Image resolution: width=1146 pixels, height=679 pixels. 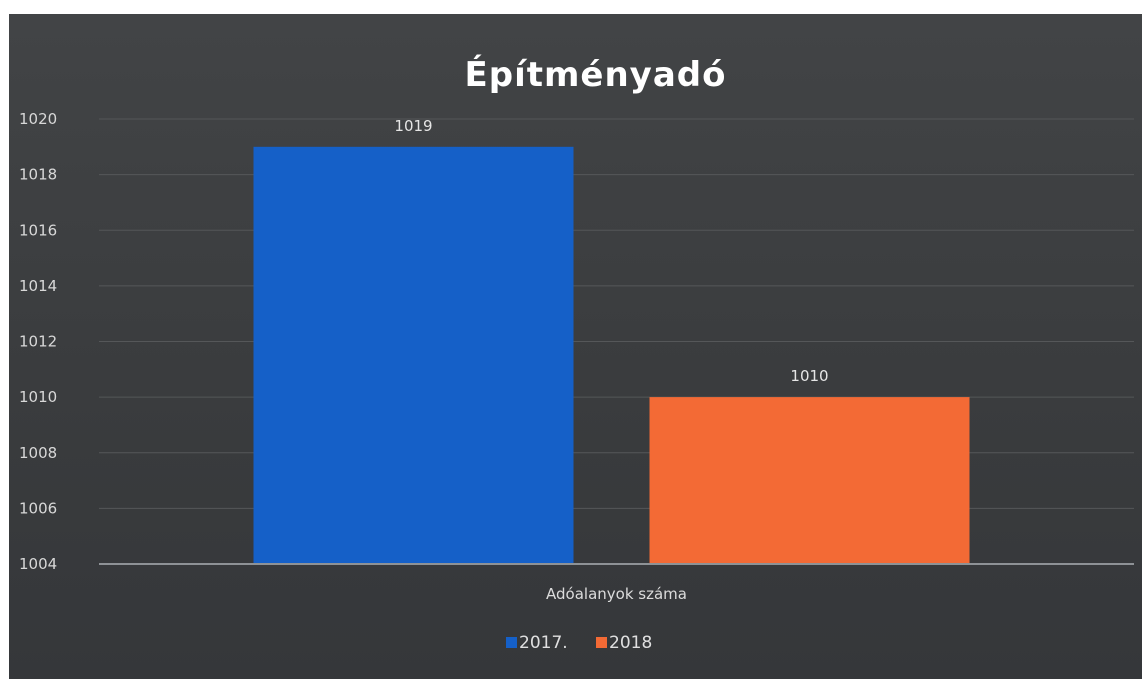 I want to click on chart-title: Építményadó, so click(x=596, y=74).